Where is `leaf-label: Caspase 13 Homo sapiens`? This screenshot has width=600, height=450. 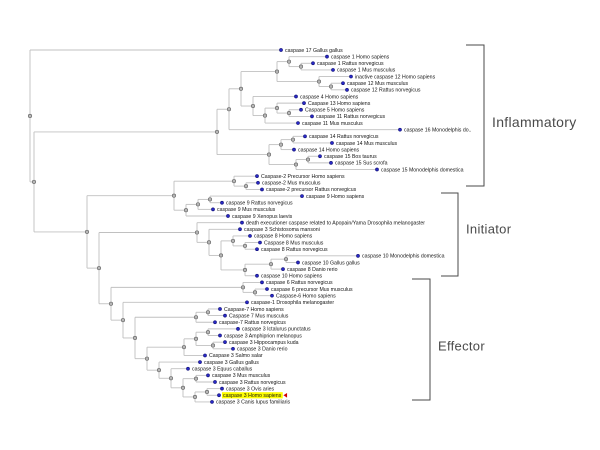
leaf-label: Caspase 13 Homo sapiens is located at coordinates (339, 104).